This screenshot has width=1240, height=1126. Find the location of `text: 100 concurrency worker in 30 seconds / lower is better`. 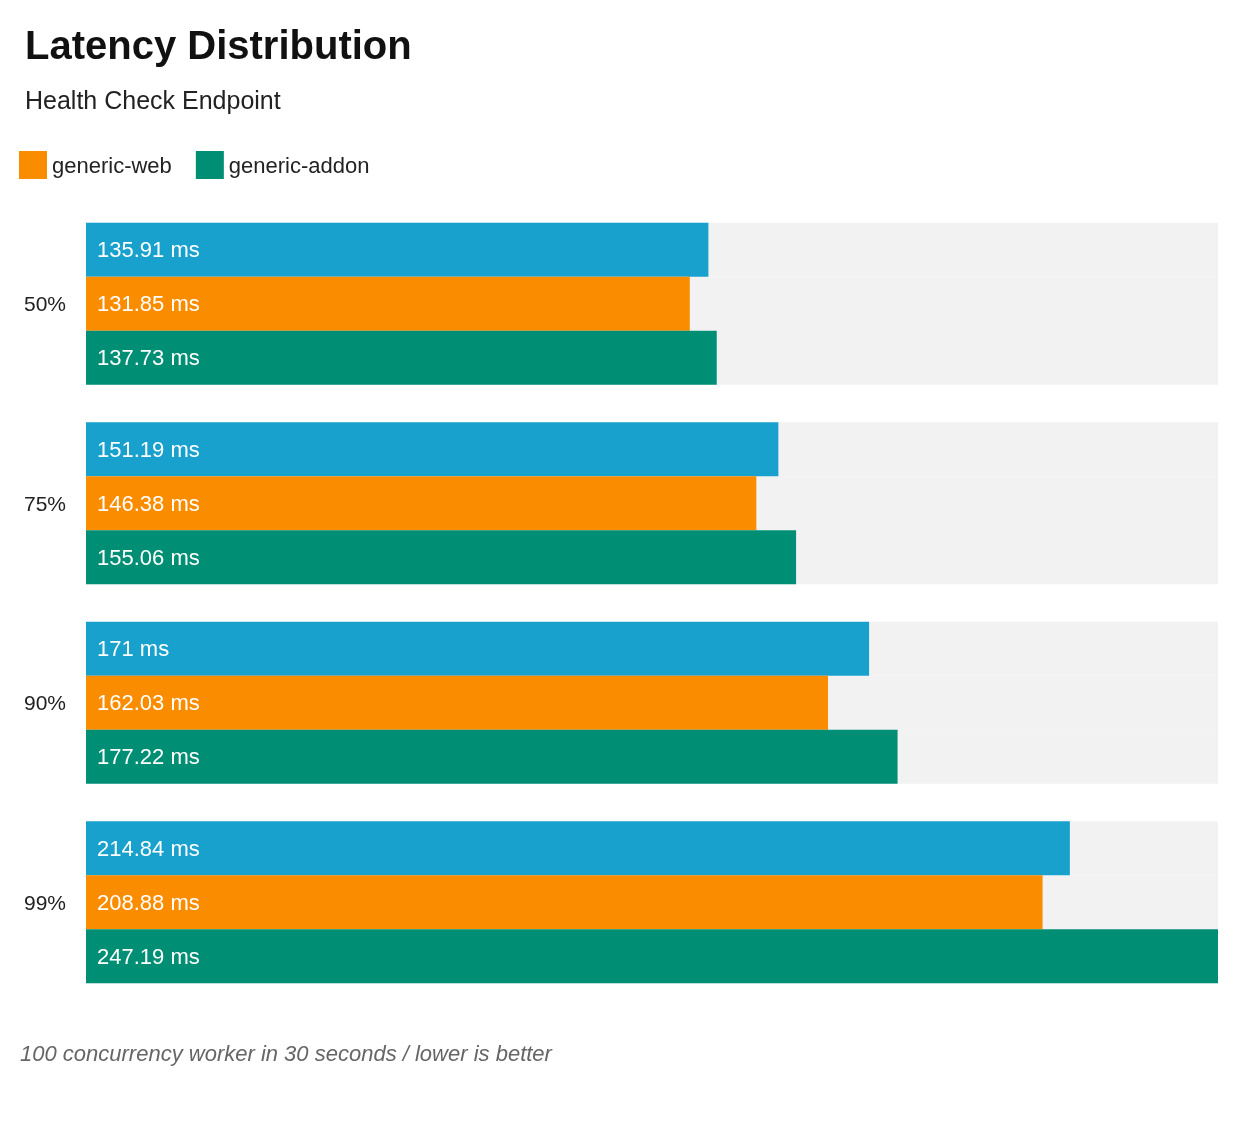

text: 100 concurrency worker in 30 seconds / lower is better is located at coordinates (287, 1053).